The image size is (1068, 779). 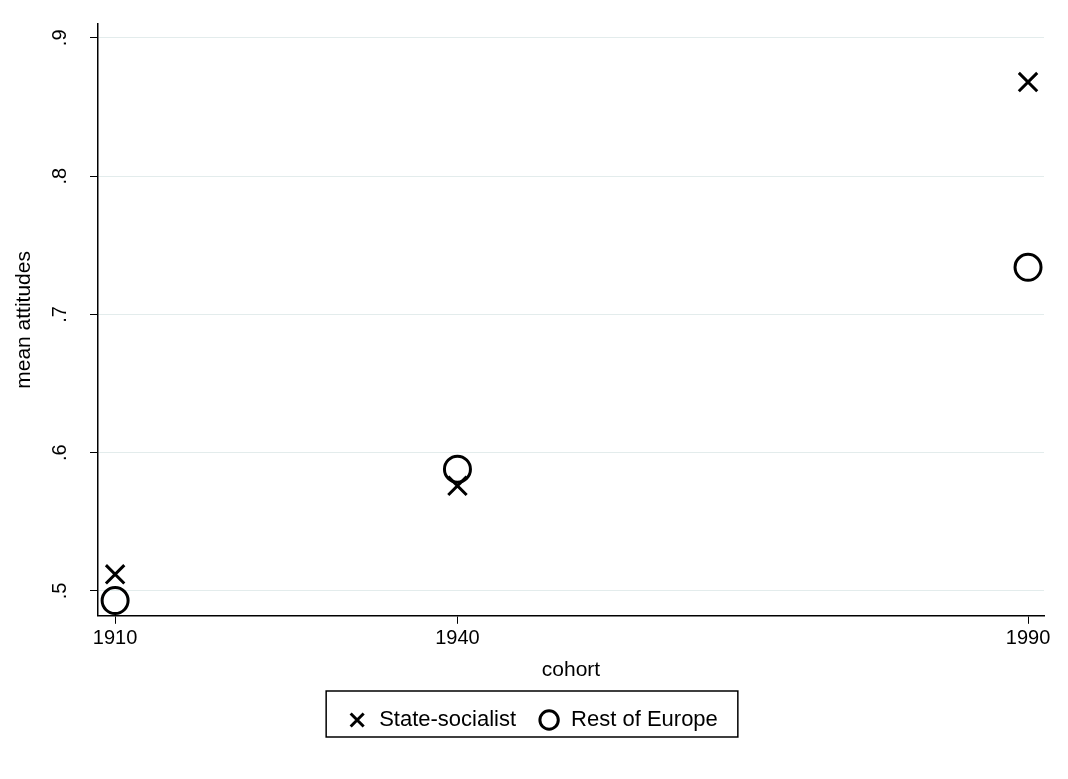 I want to click on y-tick-label: .7, so click(x=58, y=314).